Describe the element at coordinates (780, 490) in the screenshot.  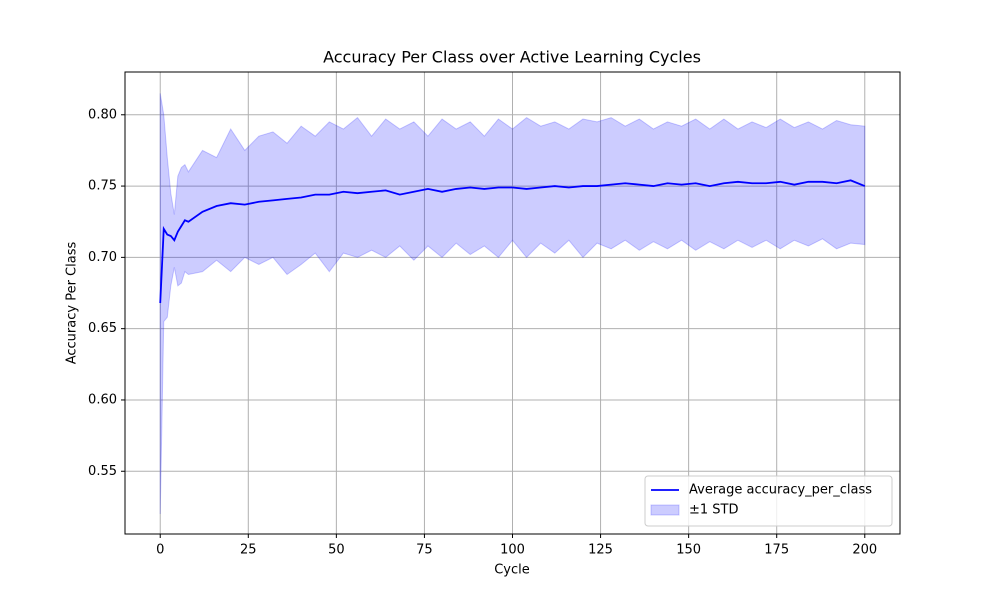
I see `legend-label: Average accuracy_per_class` at that location.